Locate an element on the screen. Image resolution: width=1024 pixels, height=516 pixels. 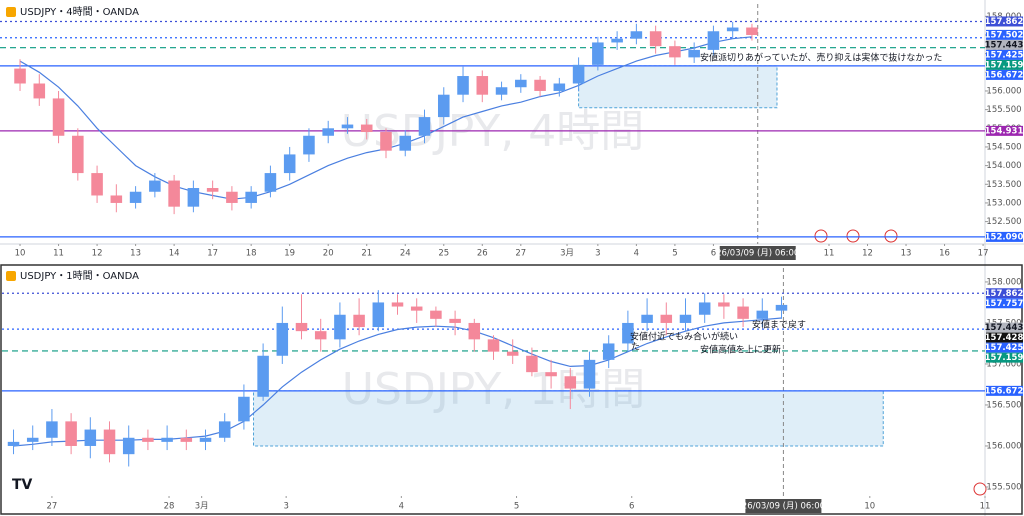
y-tick-label: 154.000 is located at coordinates (1003, 166).